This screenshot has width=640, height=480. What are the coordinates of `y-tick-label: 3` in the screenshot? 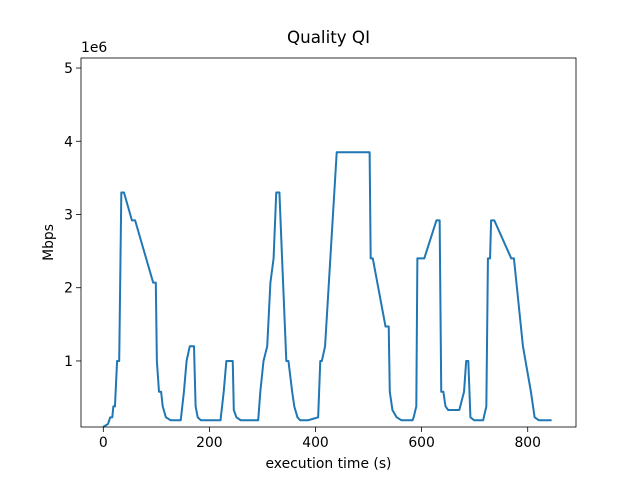 It's located at (68, 215).